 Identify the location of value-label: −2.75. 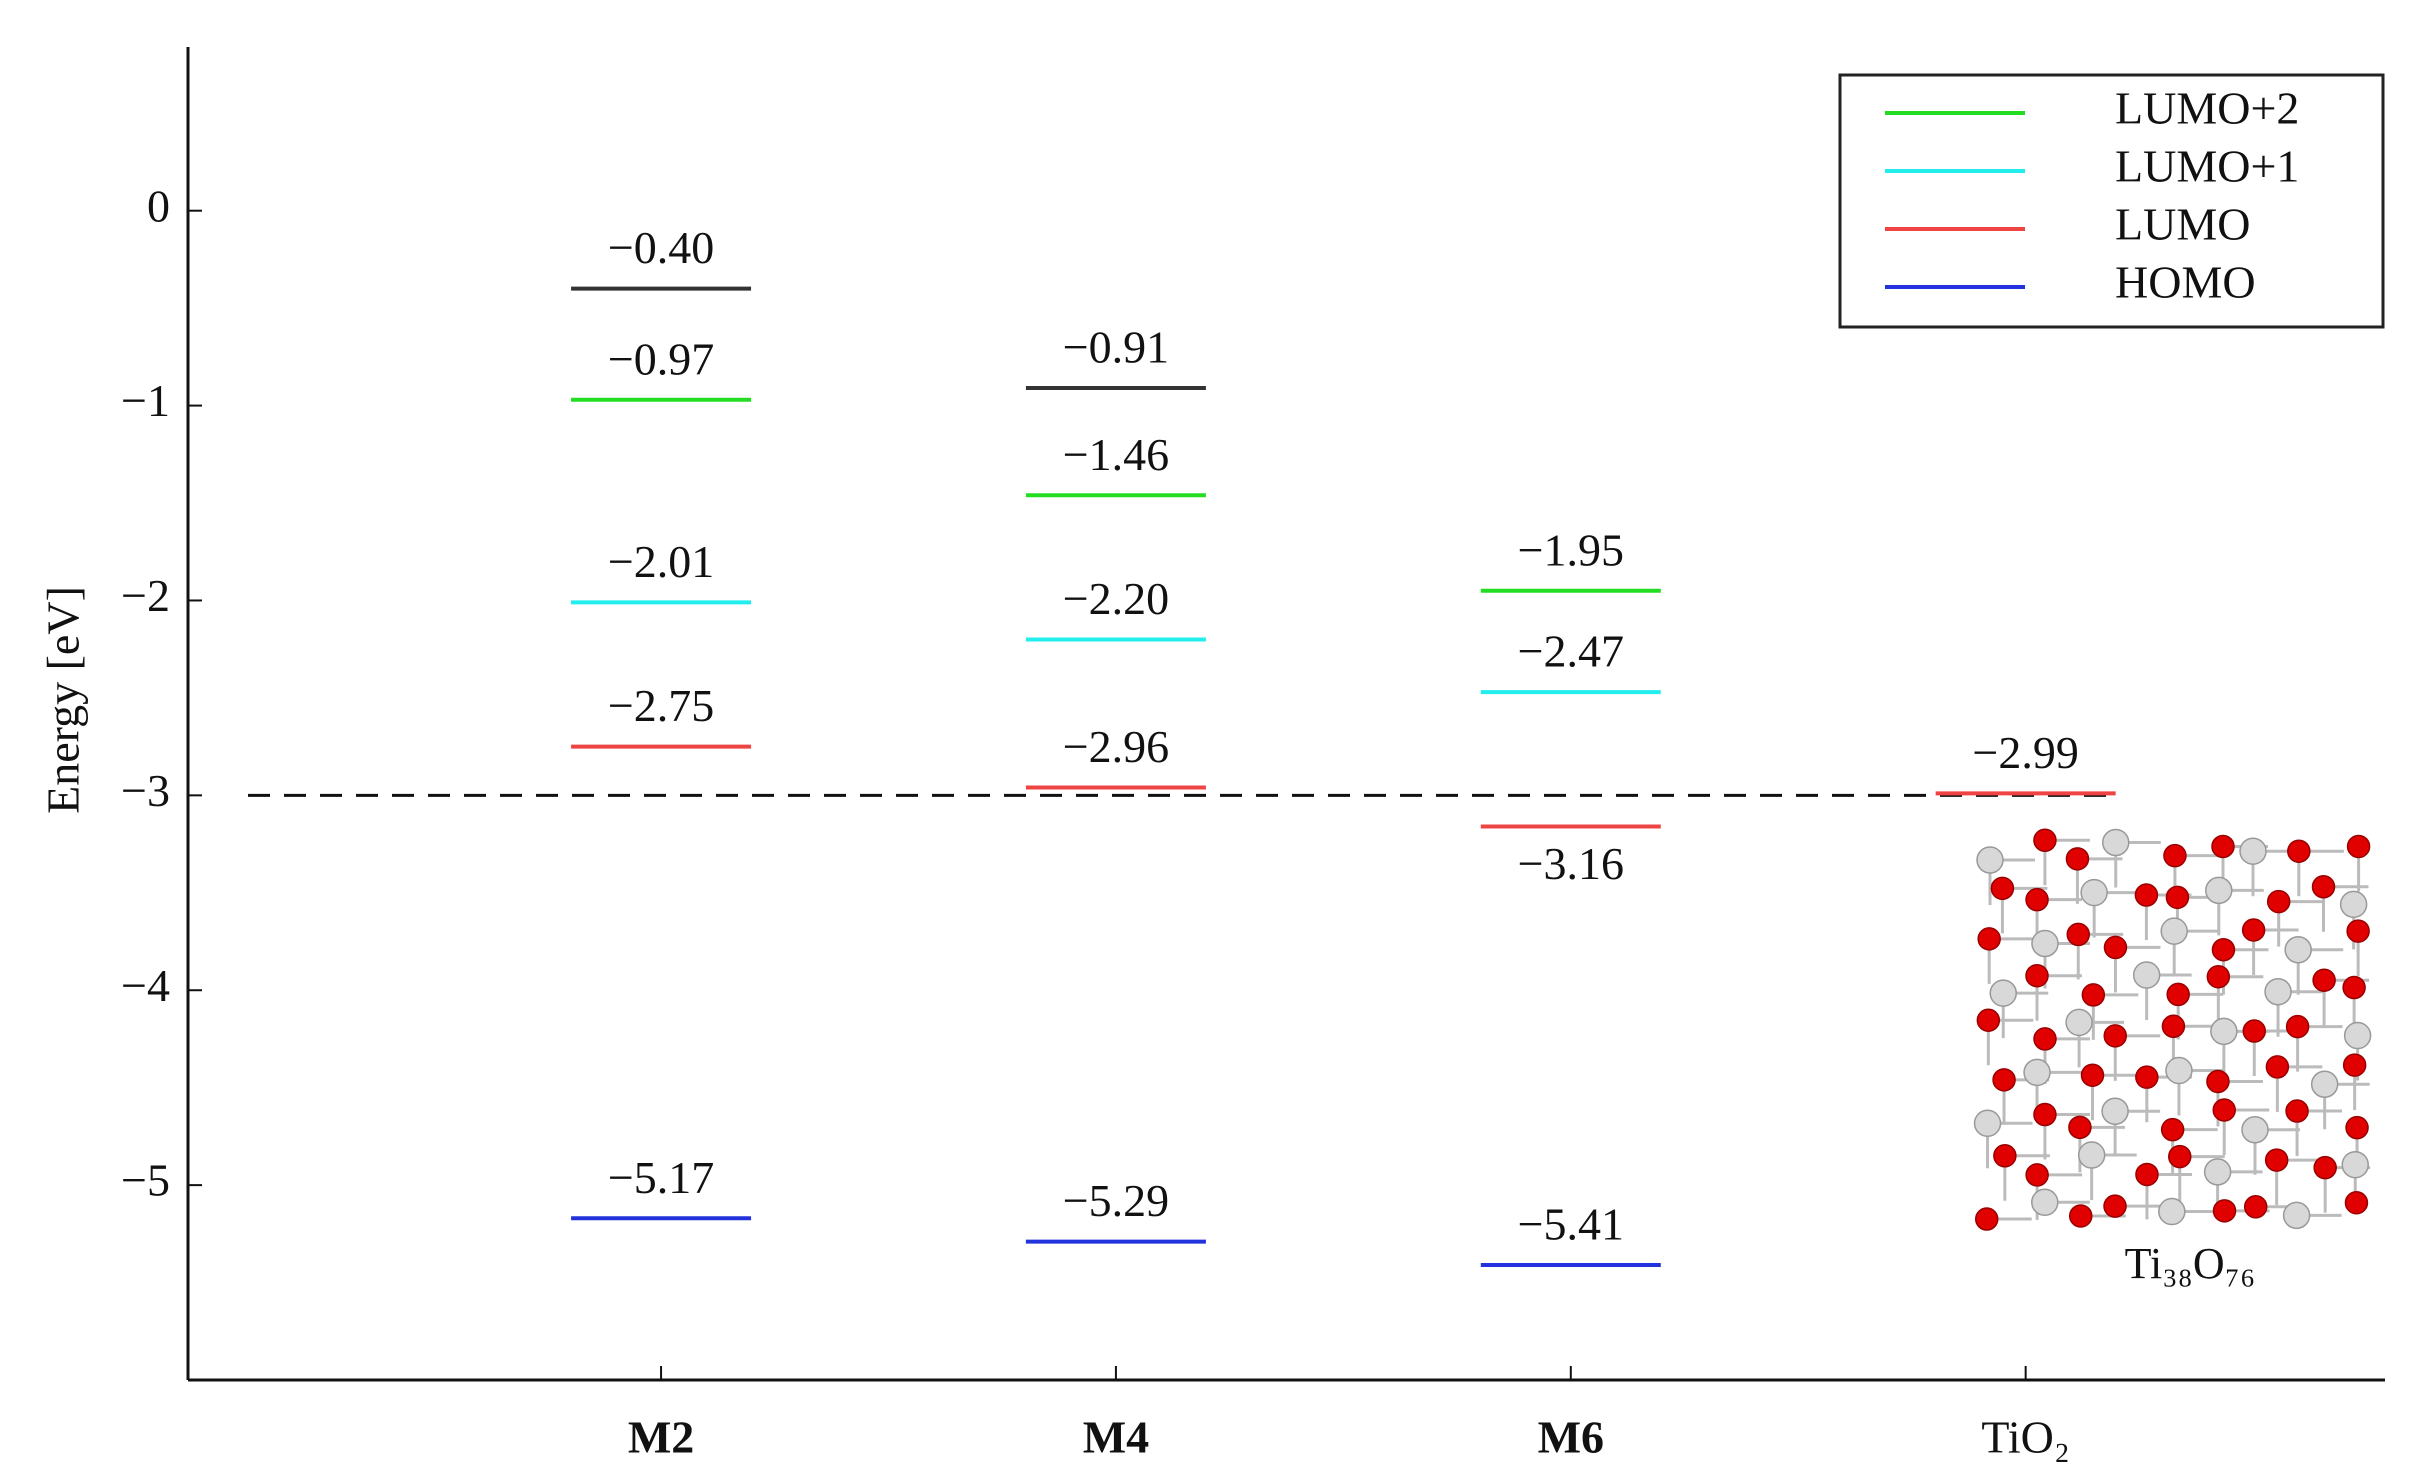
(661, 705).